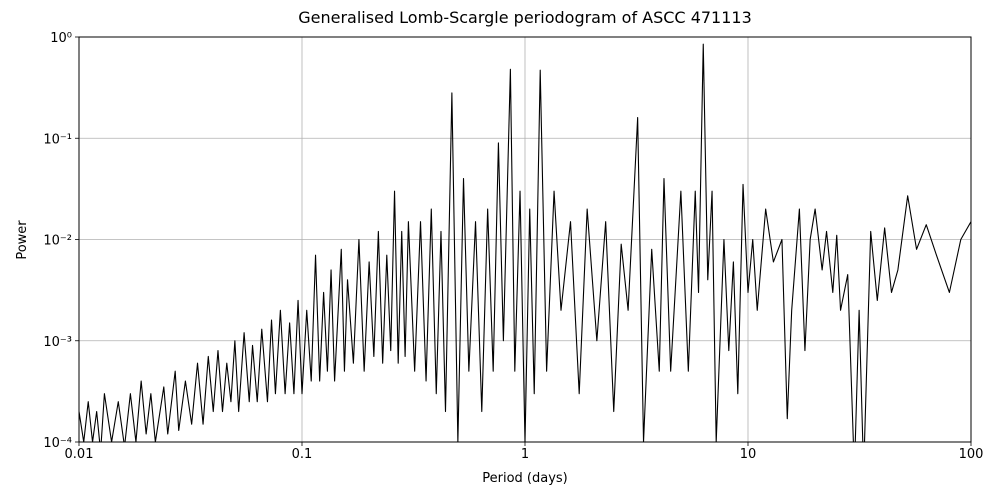  What do you see at coordinates (61, 38) in the screenshot?
I see `y-tick-label: 10⁰` at bounding box center [61, 38].